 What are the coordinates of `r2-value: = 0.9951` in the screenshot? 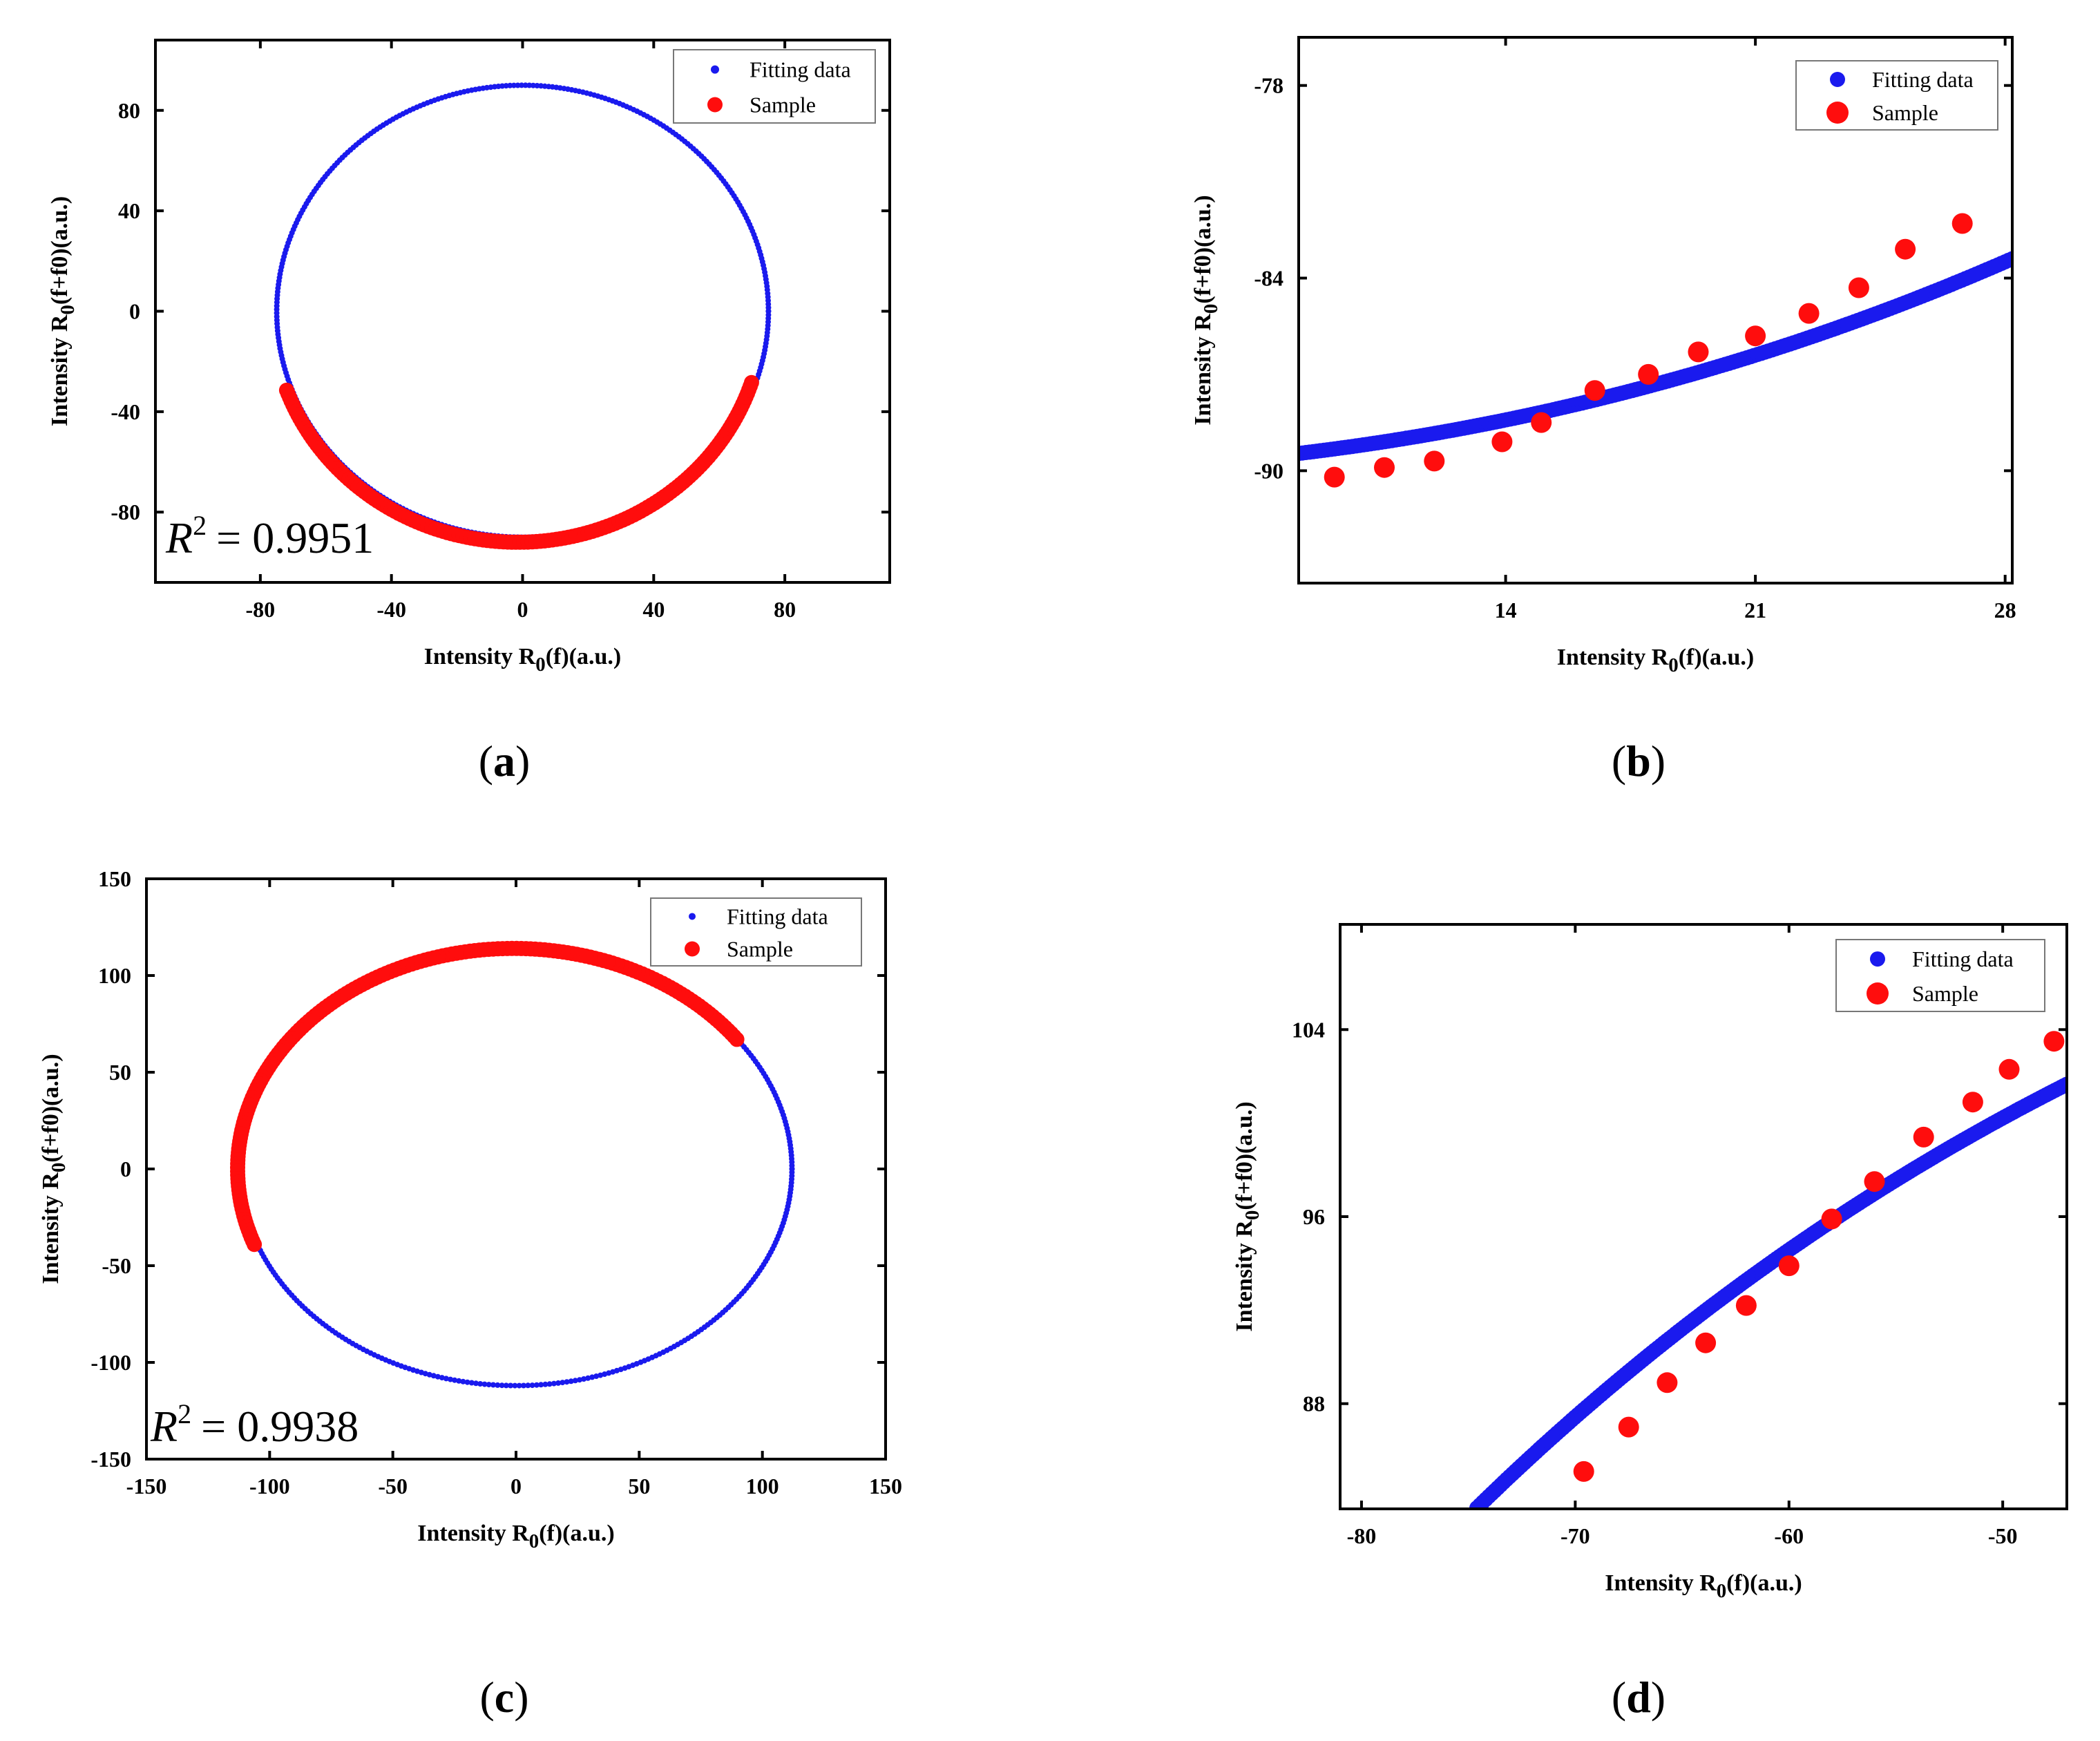 It's located at (295, 537).